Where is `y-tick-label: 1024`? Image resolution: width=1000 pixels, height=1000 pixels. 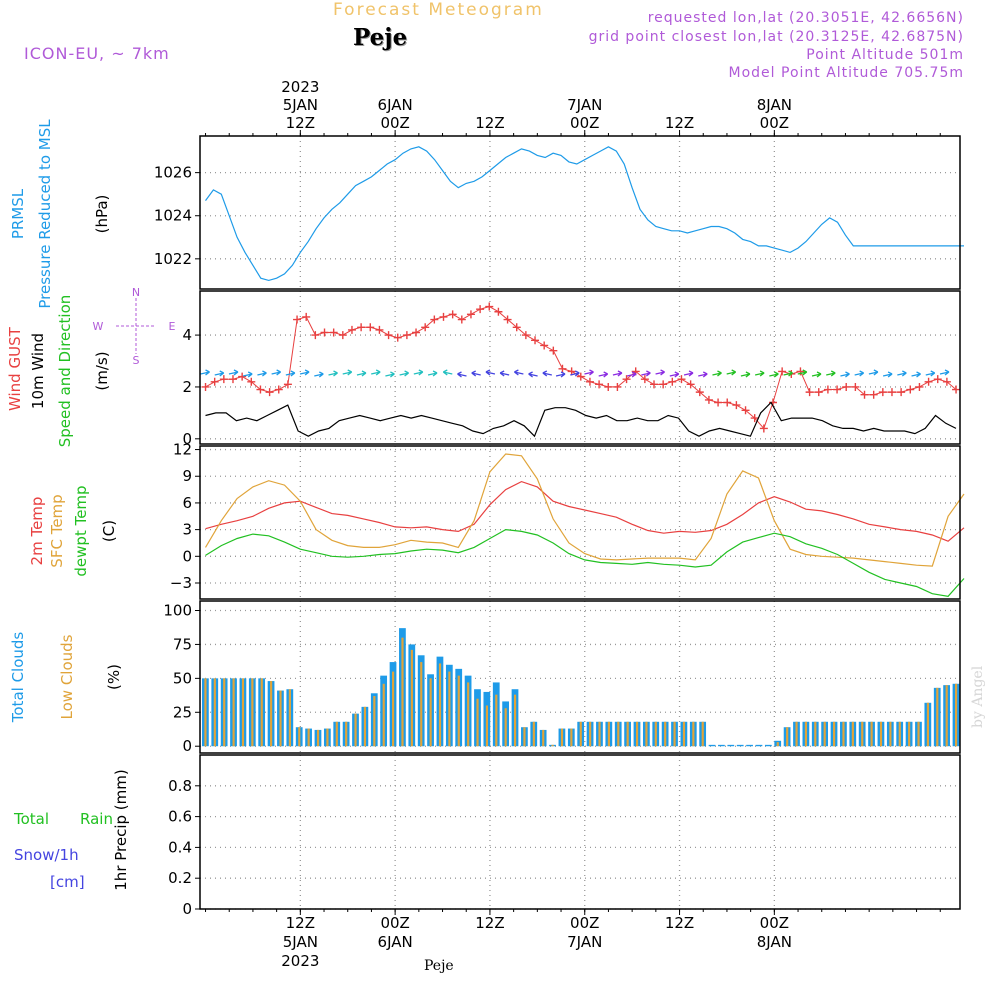
y-tick-label: 1024 is located at coordinates (173, 216).